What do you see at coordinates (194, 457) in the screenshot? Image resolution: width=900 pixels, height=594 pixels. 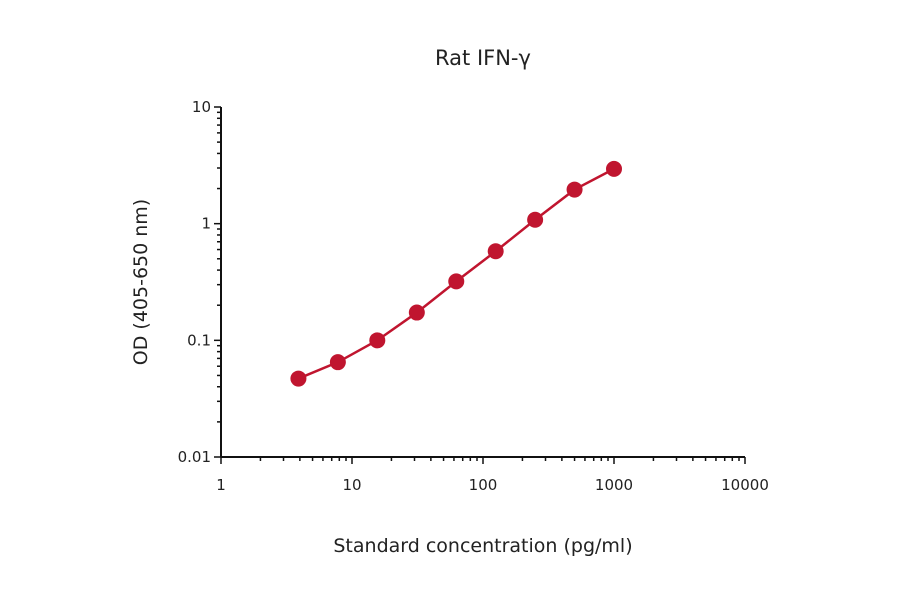 I see `y-tick-label: 0.01` at bounding box center [194, 457].